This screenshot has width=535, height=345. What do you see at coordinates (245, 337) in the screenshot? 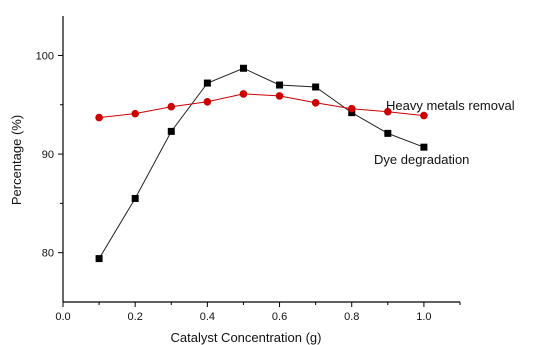
I see `x-axis-label: Catalyst Concentration (g)` at bounding box center [245, 337].